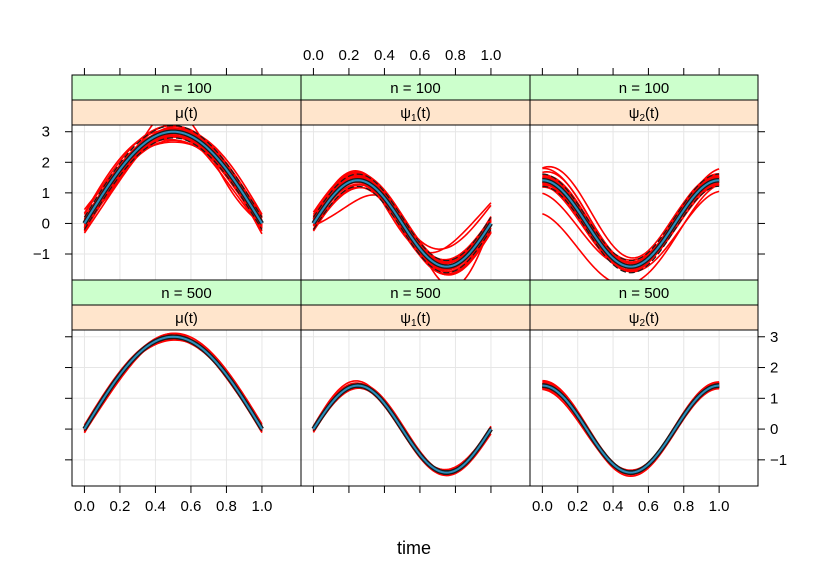 The height and width of the screenshot is (575, 830). I want to click on strip-function-label: μ(t), so click(186, 318).